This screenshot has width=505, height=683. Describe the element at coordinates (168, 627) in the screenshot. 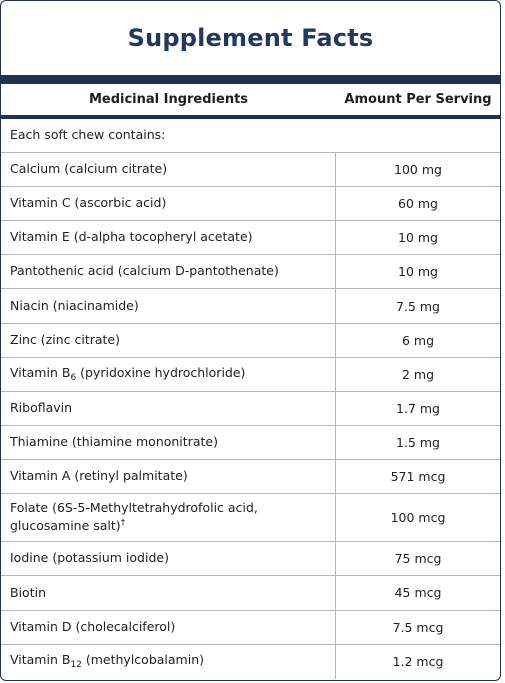

I see `ingredient-name: Vitamin D (cholecalciferol)` at that location.